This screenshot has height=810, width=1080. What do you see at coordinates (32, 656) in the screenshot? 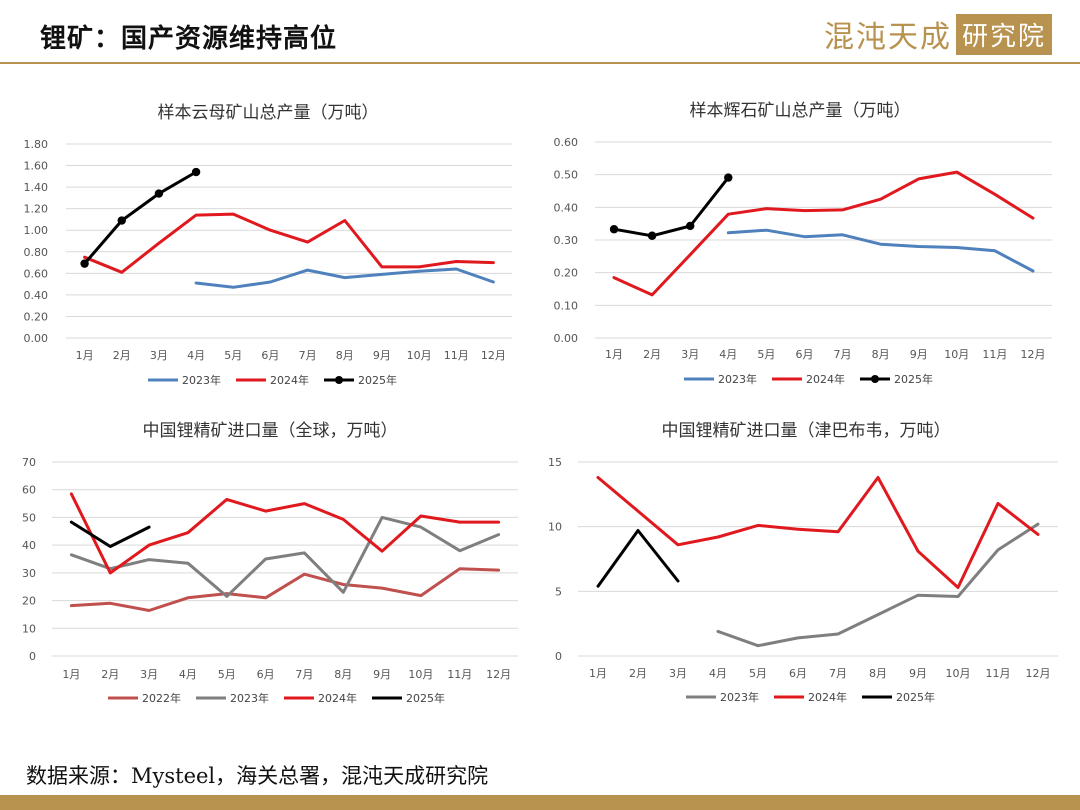
I see `y-tick-label: 0` at bounding box center [32, 656].